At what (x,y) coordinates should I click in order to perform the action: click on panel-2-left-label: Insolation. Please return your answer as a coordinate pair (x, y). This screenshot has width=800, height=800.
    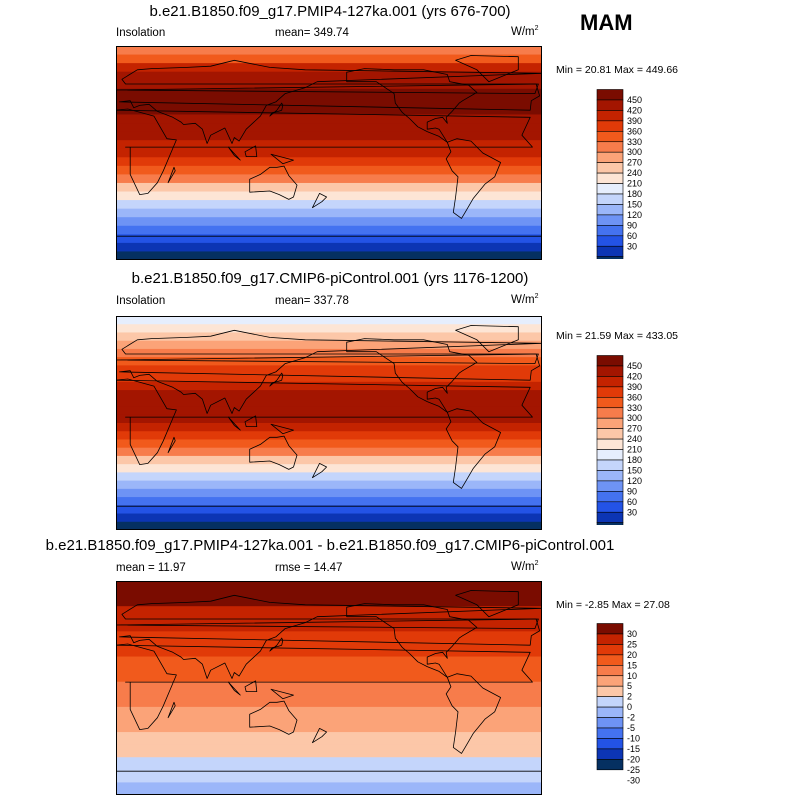
    Looking at the image, I should click on (141, 301).